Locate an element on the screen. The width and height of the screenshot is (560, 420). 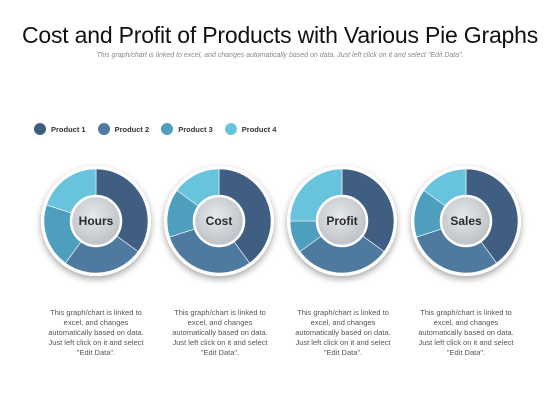
pie-hub-profit is located at coordinates (342, 221).